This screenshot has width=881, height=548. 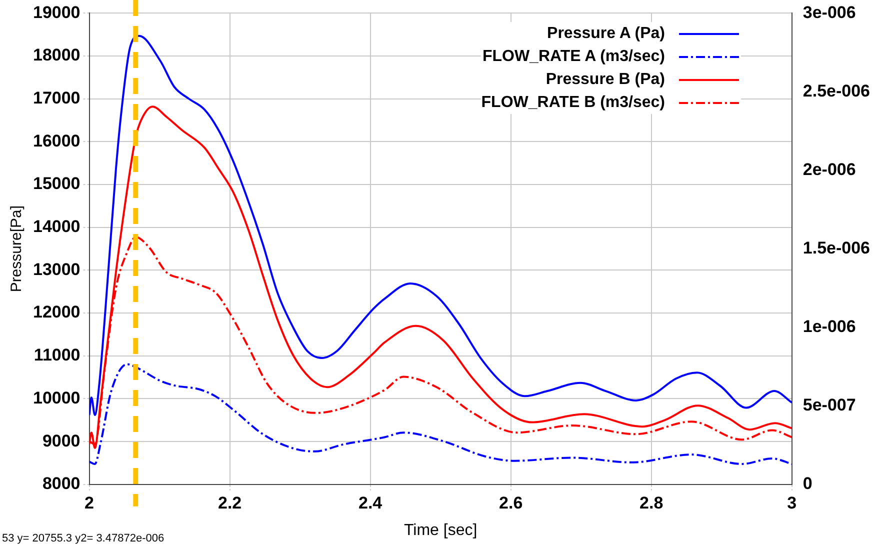 What do you see at coordinates (56, 184) in the screenshot?
I see `y-tick-label: 15000` at bounding box center [56, 184].